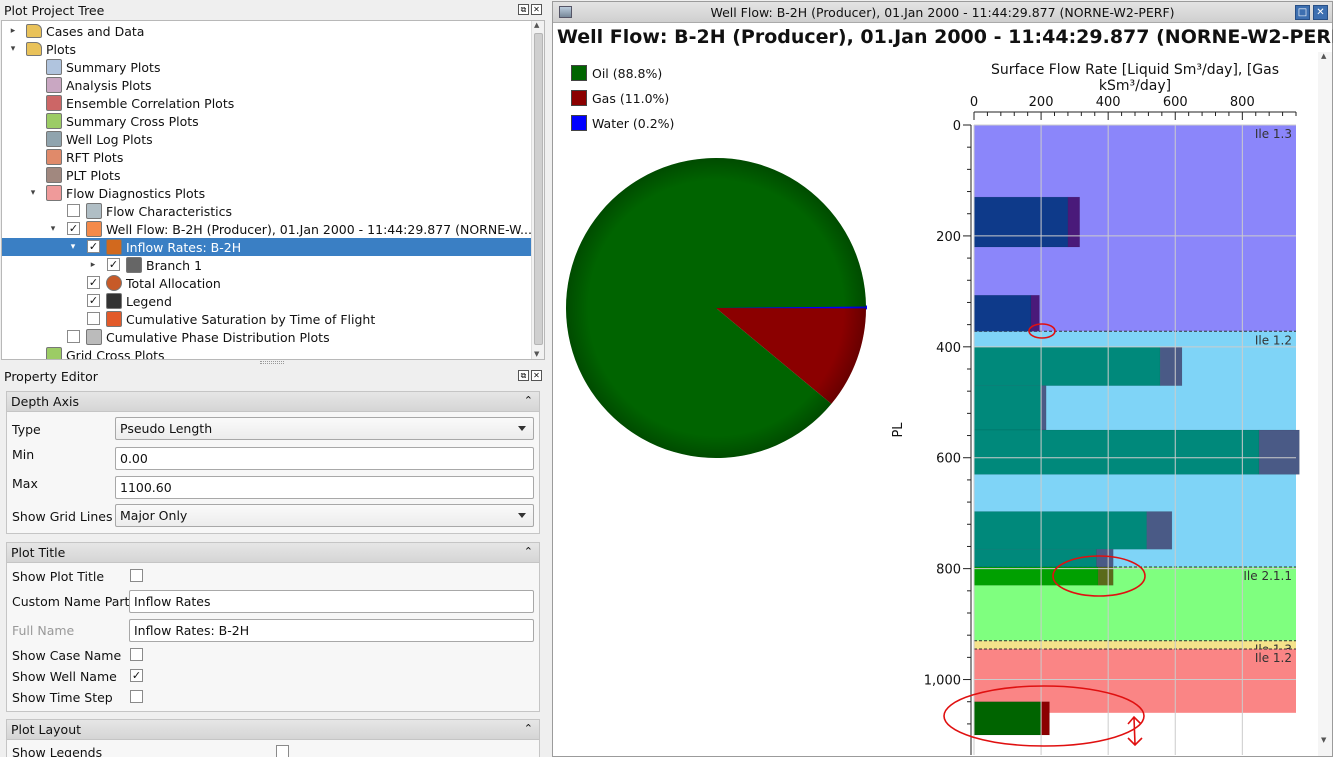  What do you see at coordinates (267, 211) in the screenshot?
I see `tree-item-flow-characteristics: Flow Characteristics` at bounding box center [267, 211].